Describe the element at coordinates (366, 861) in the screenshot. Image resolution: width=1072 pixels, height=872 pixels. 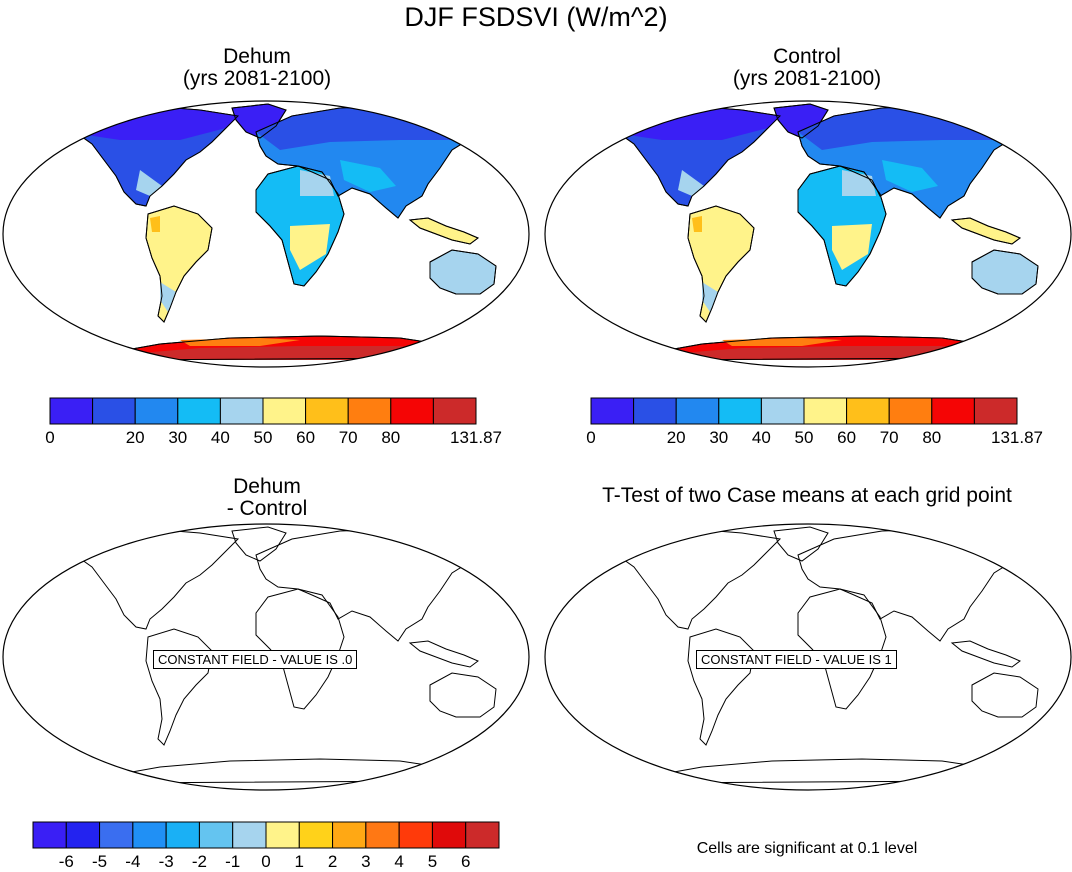
I see `colorbar-tick-label: 3` at that location.